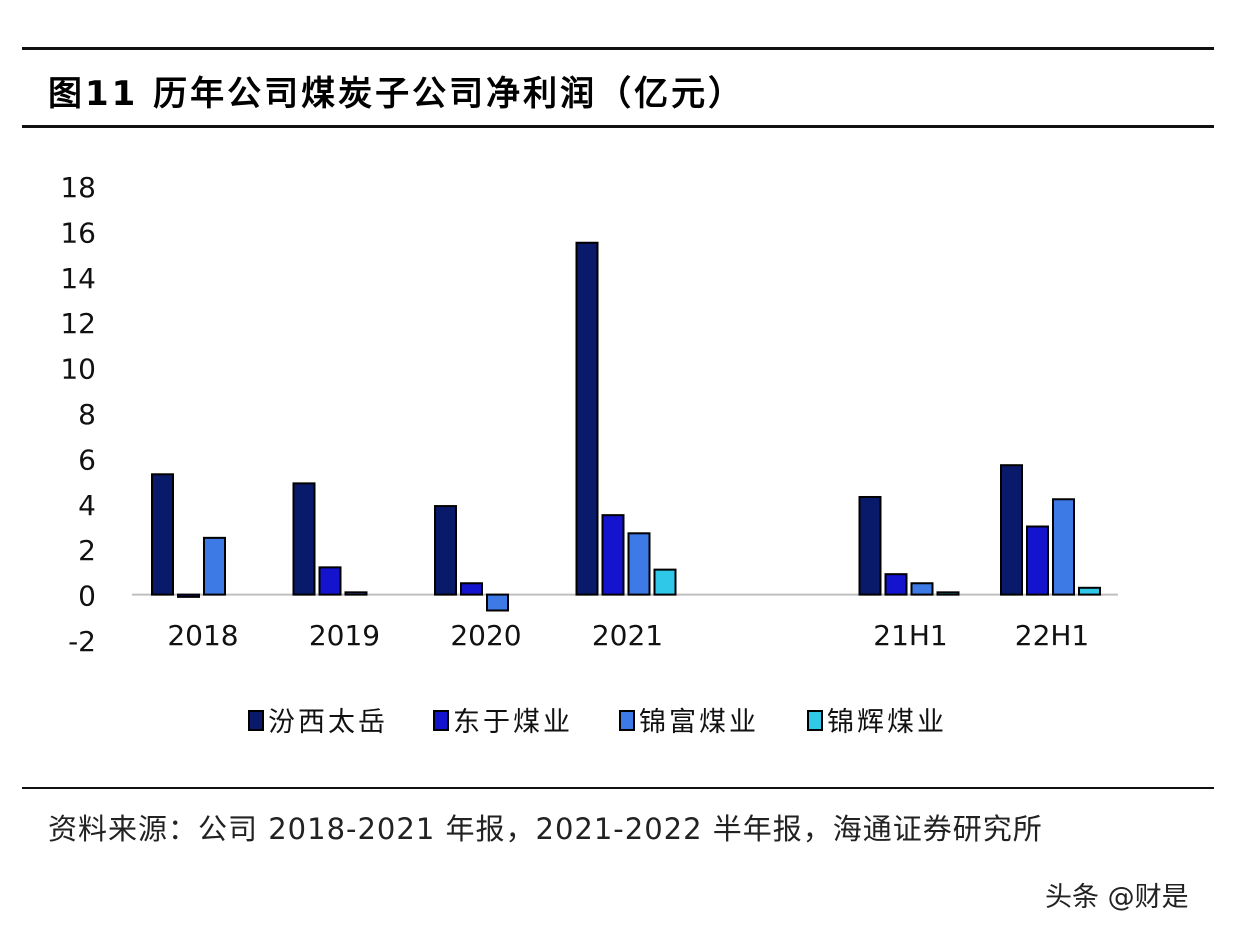  What do you see at coordinates (627, 635) in the screenshot?
I see `x-tick-label: 2021` at bounding box center [627, 635].